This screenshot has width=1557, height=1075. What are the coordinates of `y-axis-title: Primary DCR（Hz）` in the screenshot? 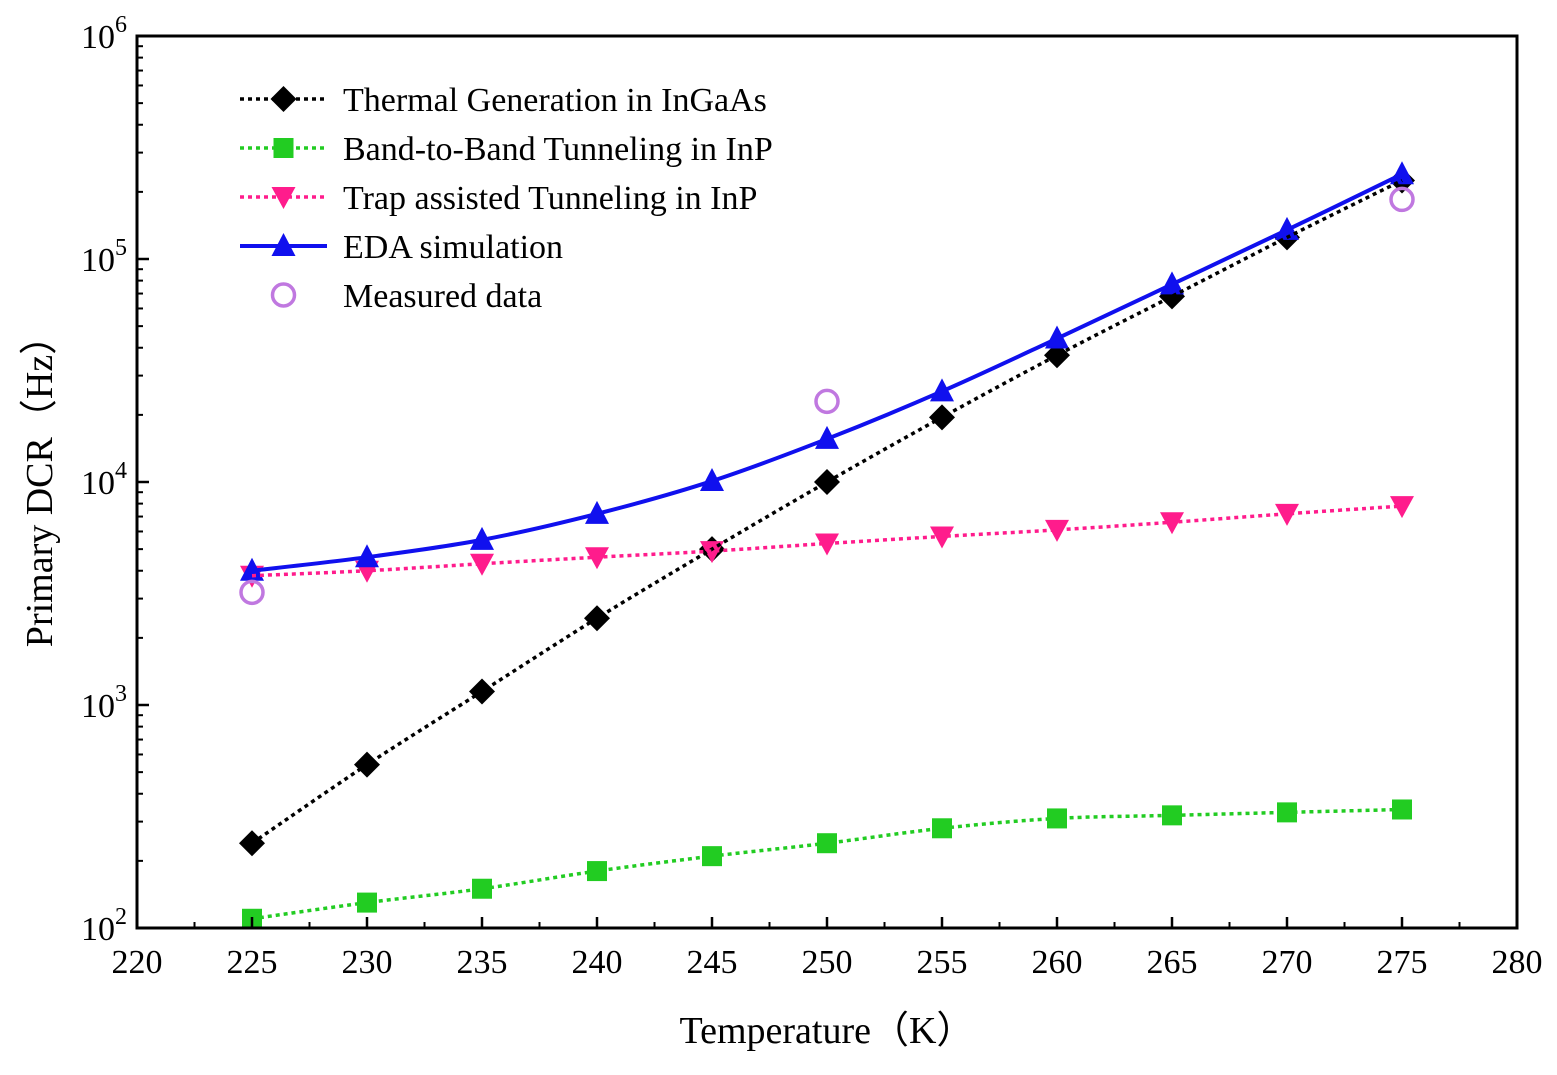 It's located at (40, 482).